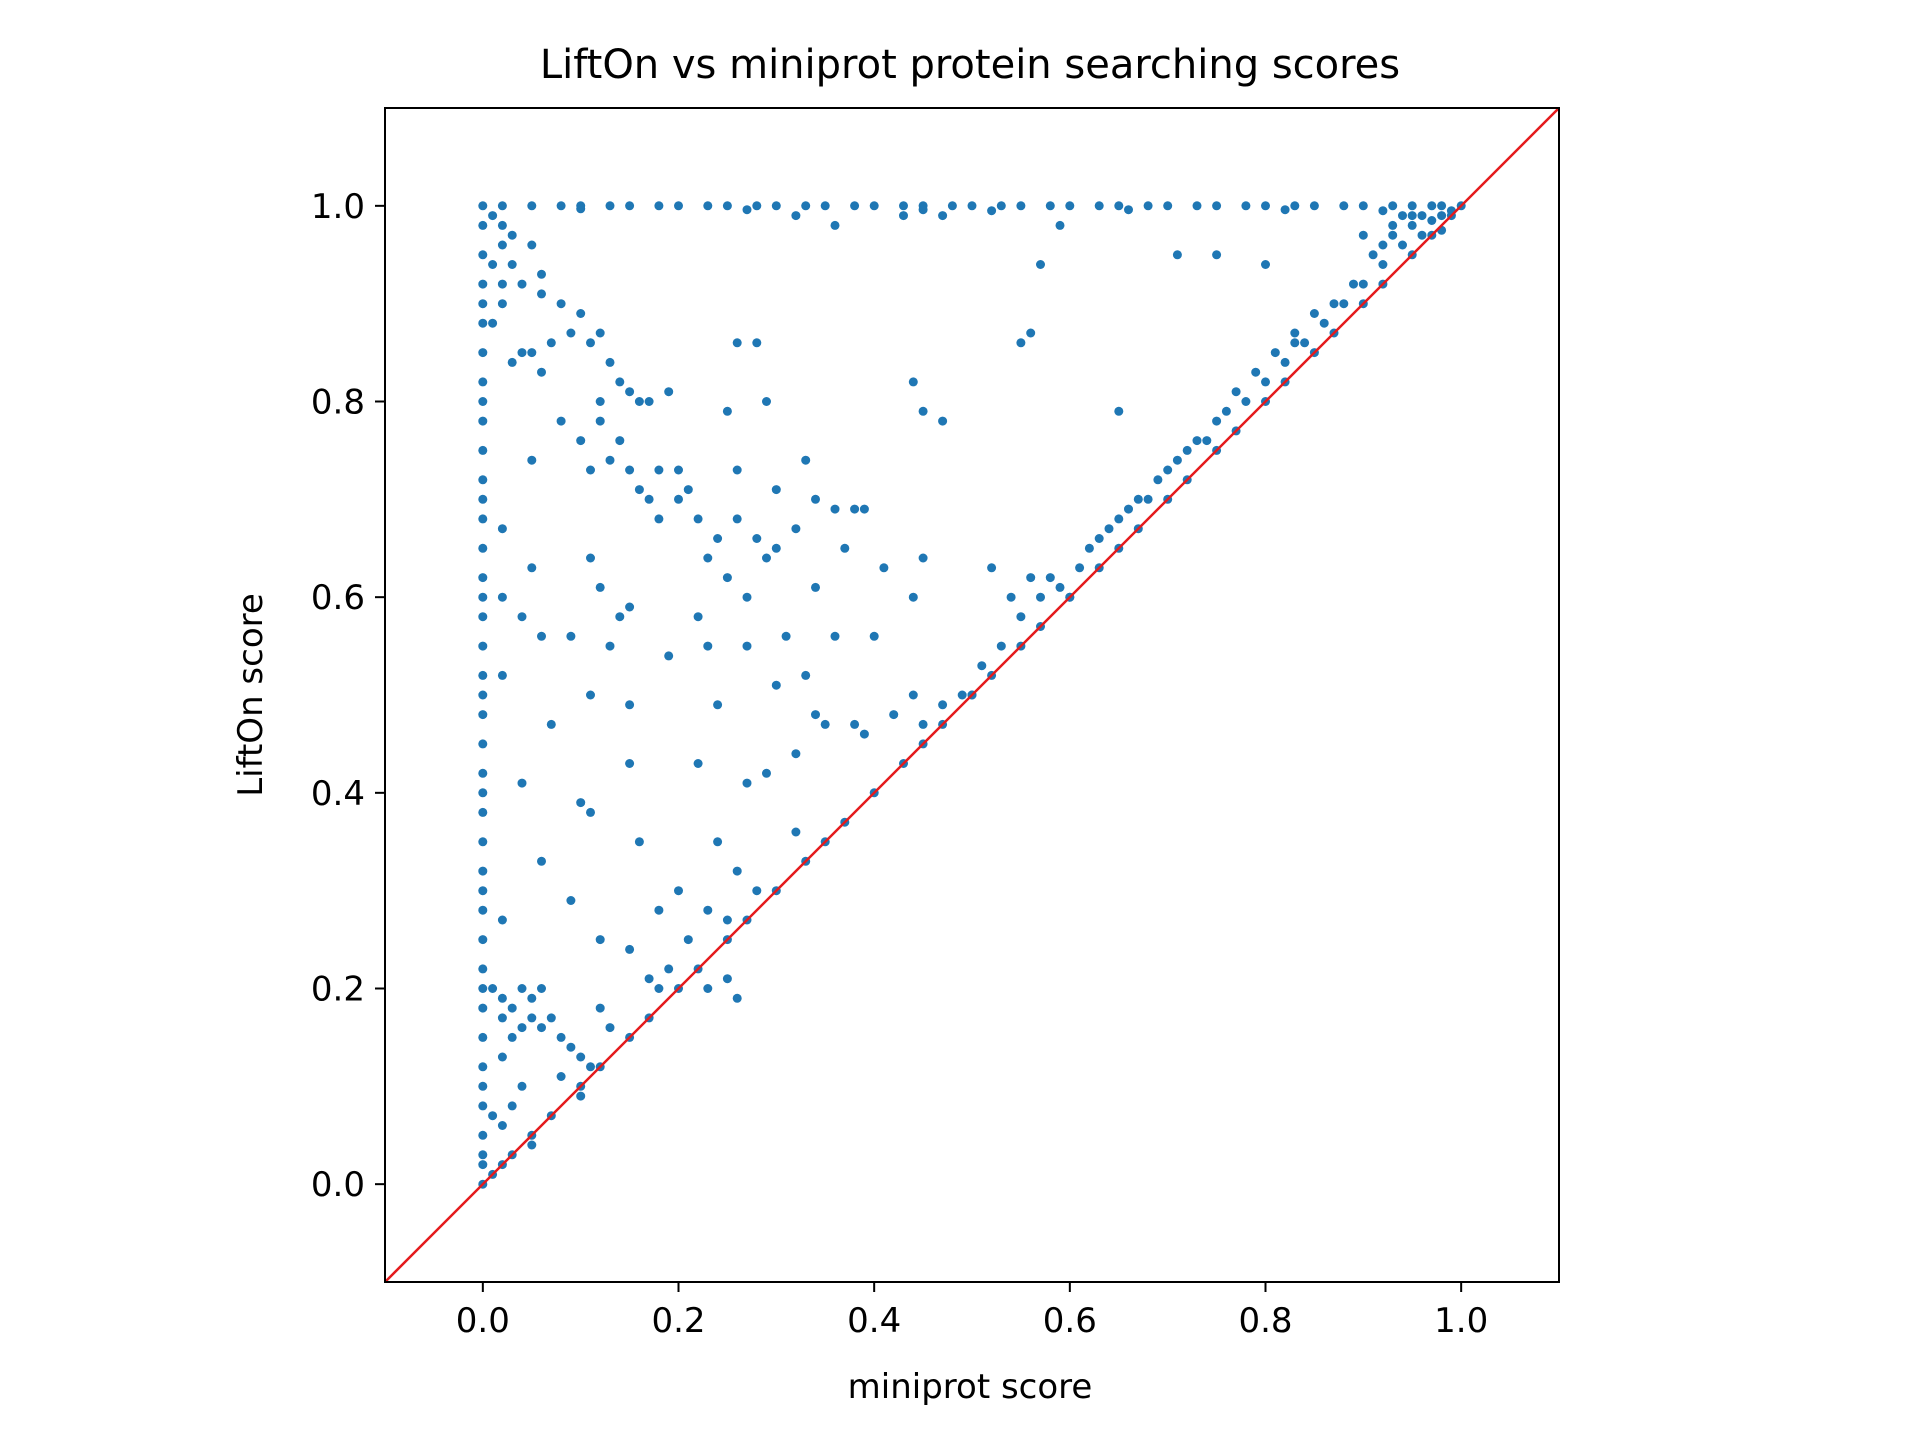 This screenshot has width=1920, height=1440. Describe the element at coordinates (338, 990) in the screenshot. I see `y-tick-label: 0.2` at that location.